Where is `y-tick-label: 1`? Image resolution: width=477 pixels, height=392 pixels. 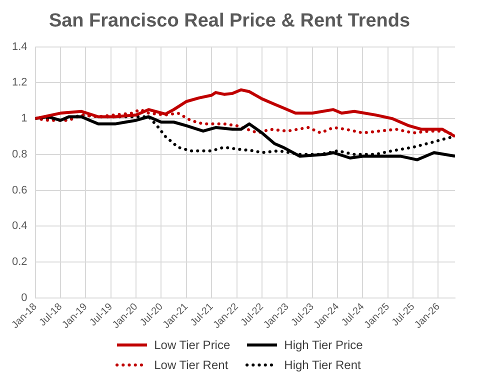
y-tick-label: 1 is located at coordinates (24, 118).